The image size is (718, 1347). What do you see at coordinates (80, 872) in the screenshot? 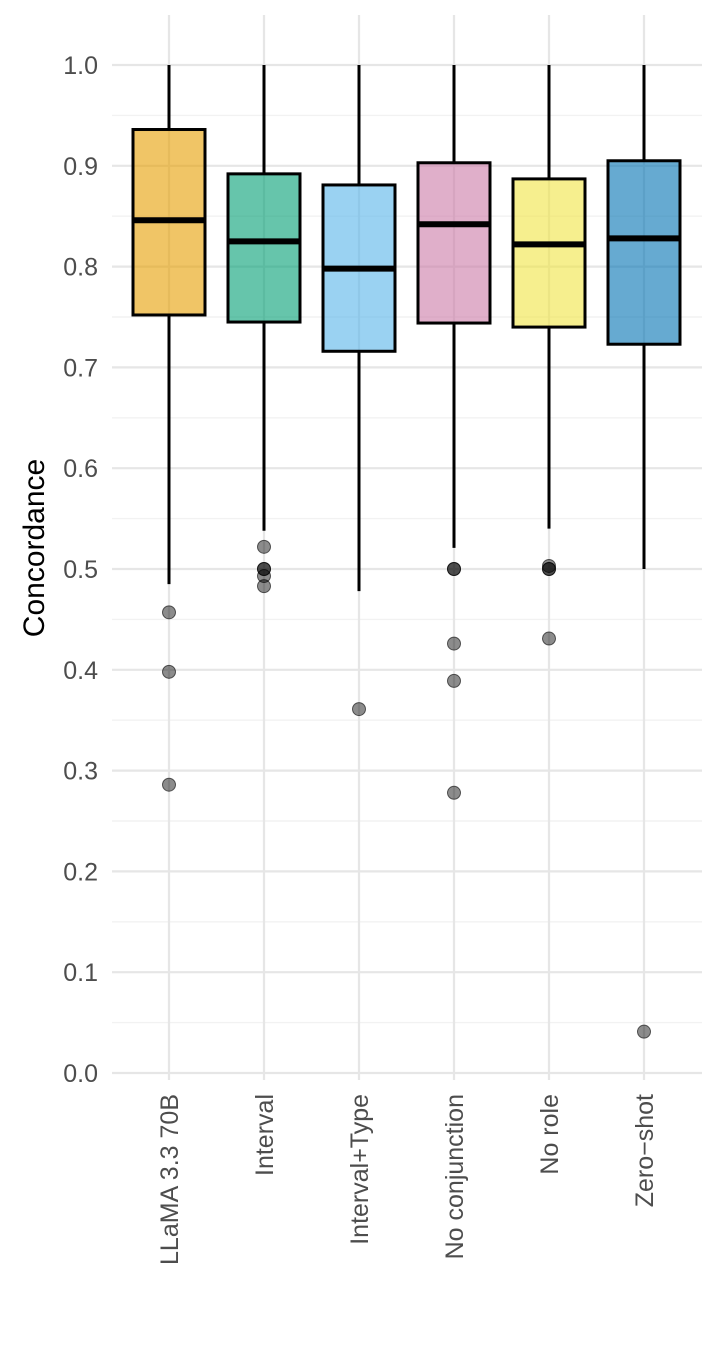
I see `y-tick-label: 0.2` at bounding box center [80, 872].